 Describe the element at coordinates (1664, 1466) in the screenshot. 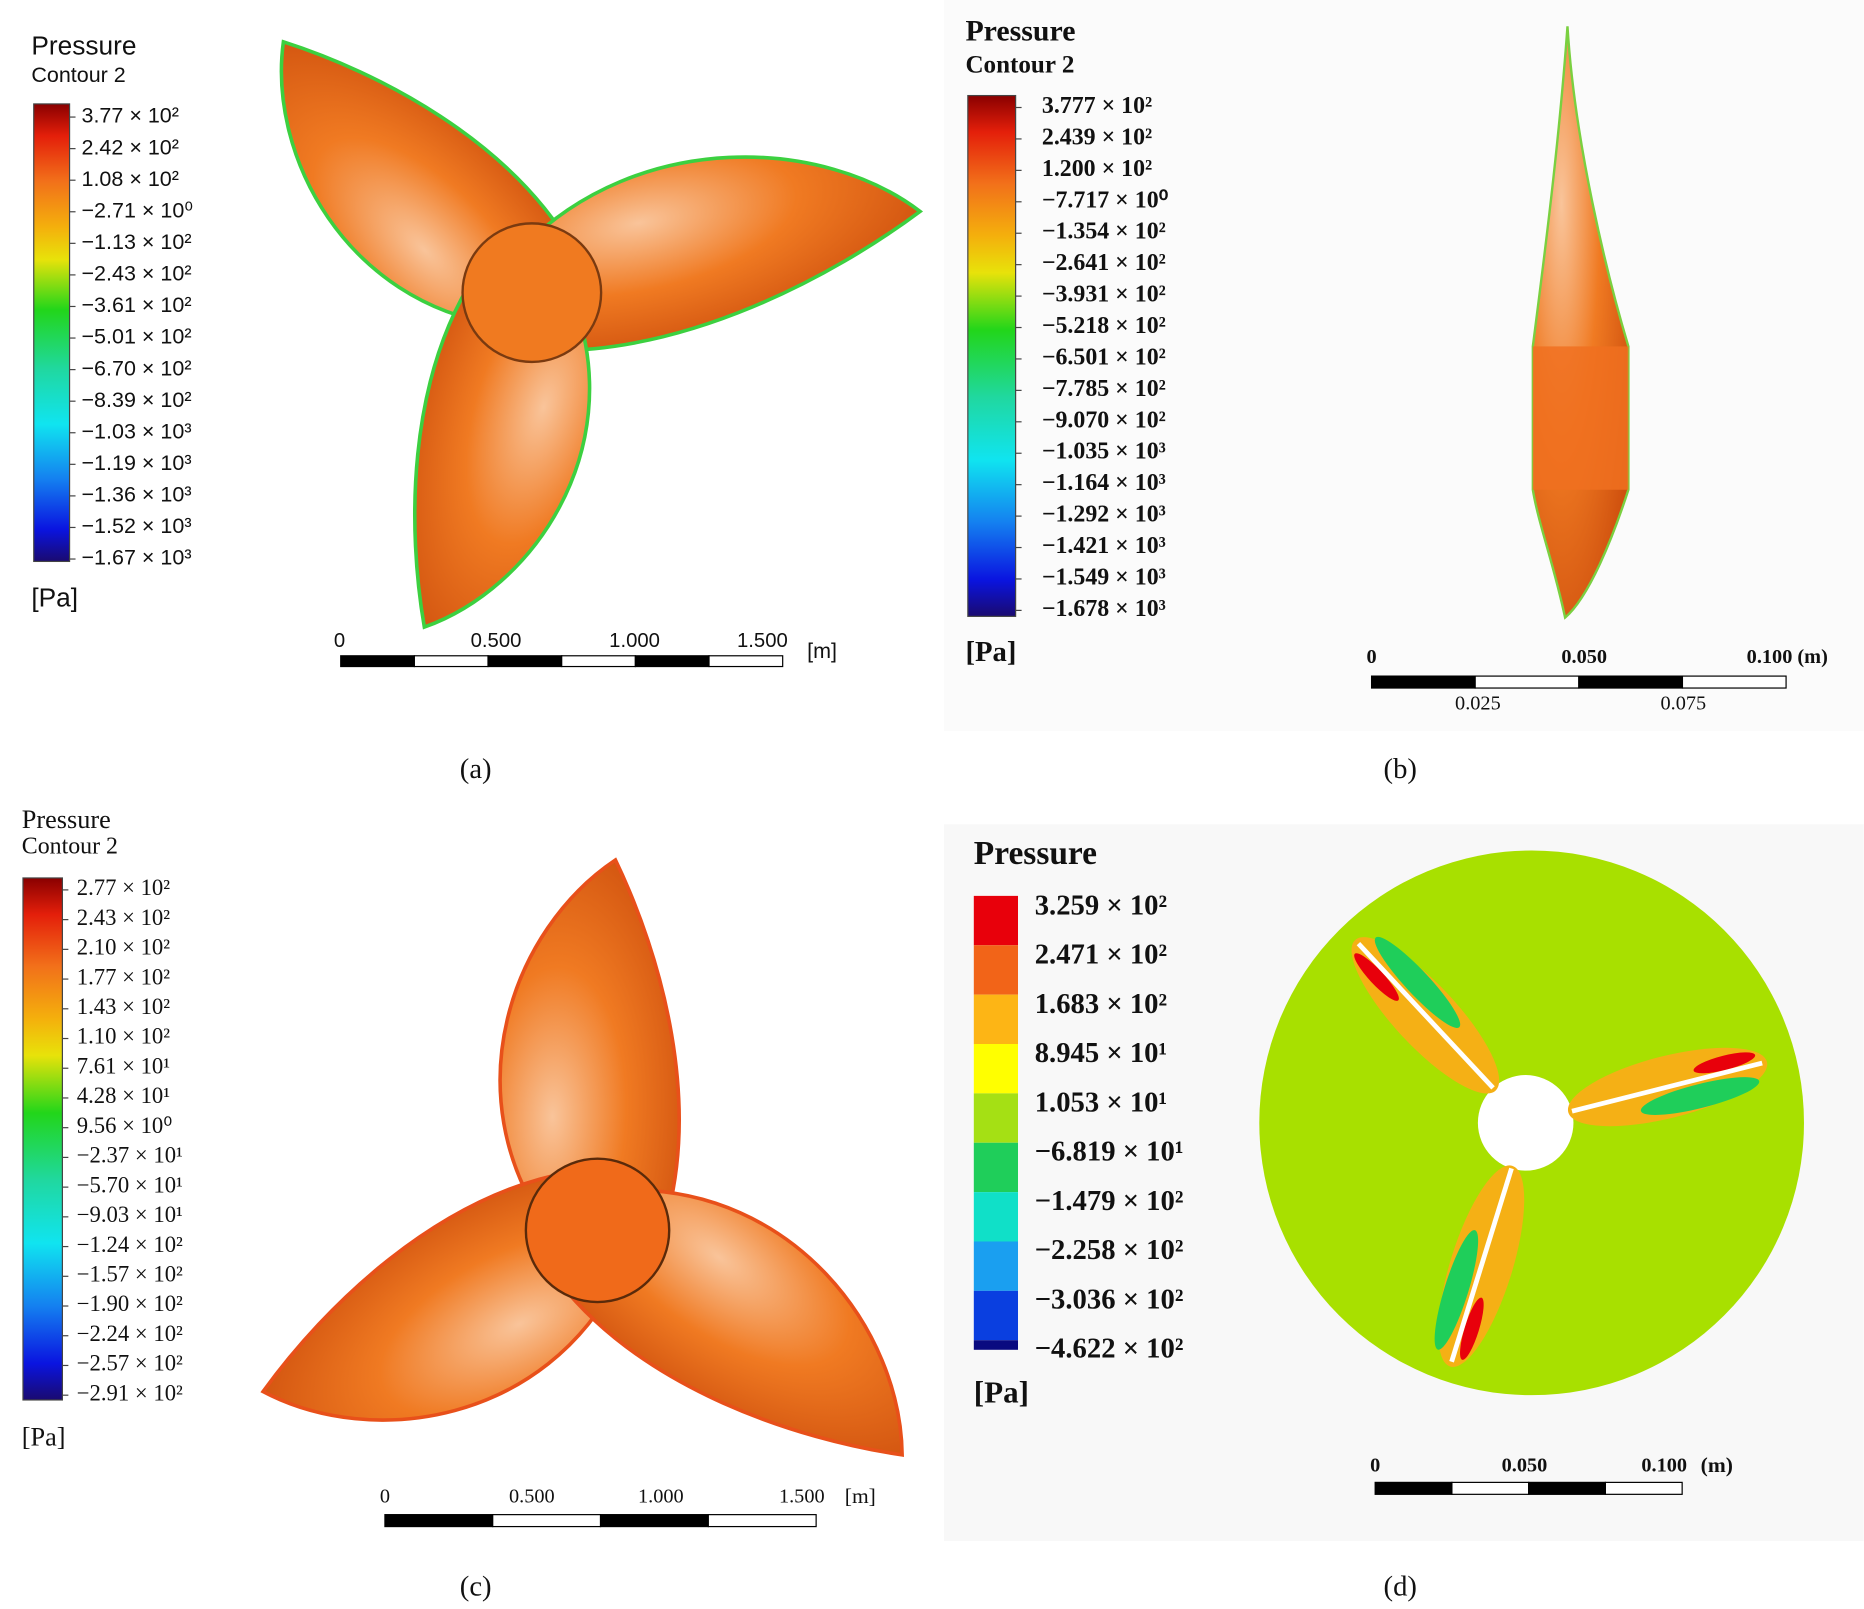

I see `scale-label: 0.100` at that location.